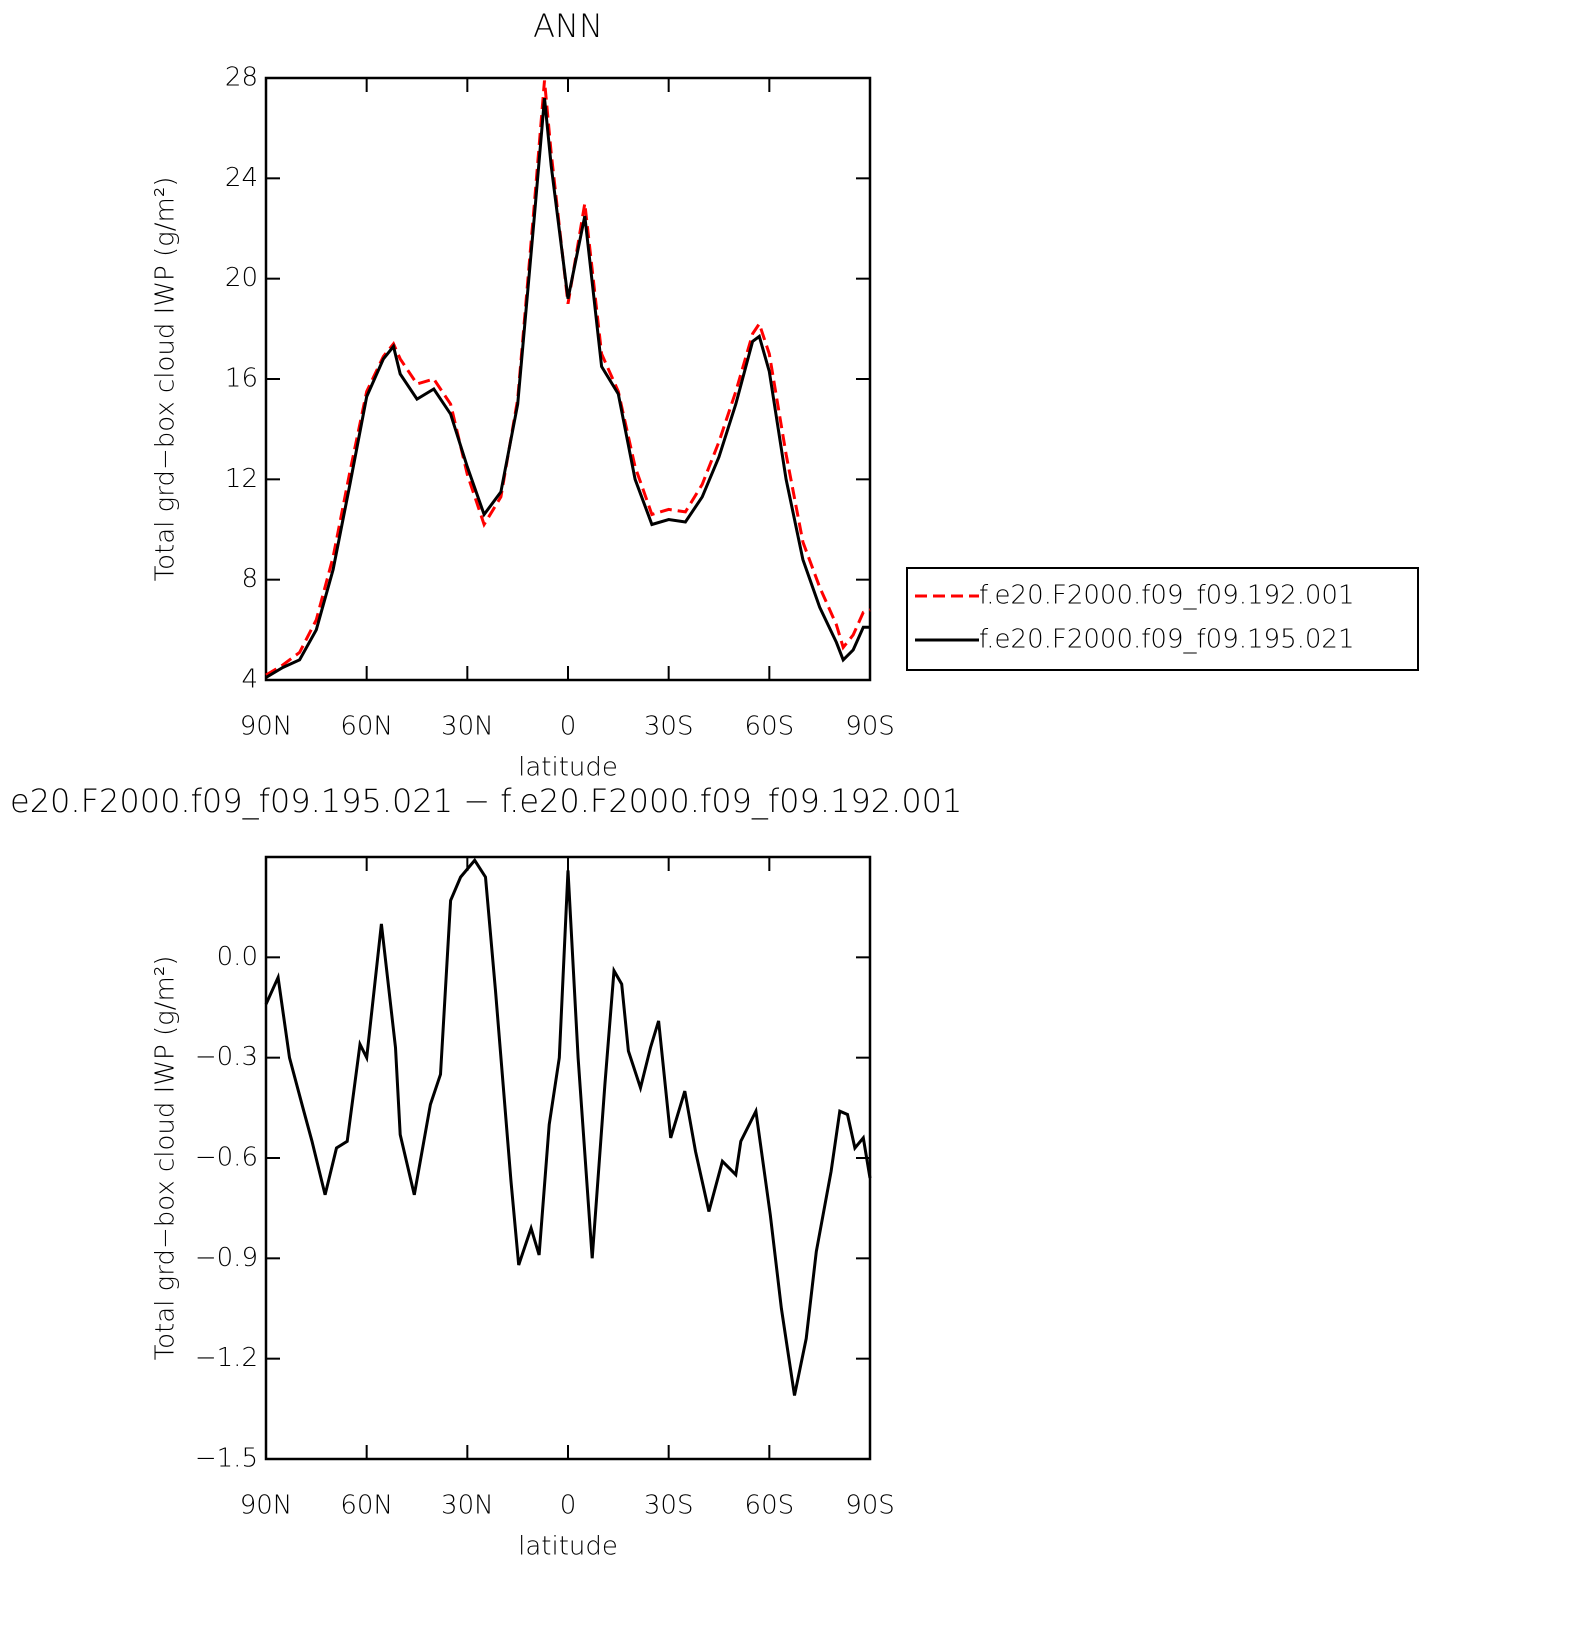 This screenshot has width=1591, height=1641. Describe the element at coordinates (249, 579) in the screenshot. I see `y-tick-label: 8` at that location.